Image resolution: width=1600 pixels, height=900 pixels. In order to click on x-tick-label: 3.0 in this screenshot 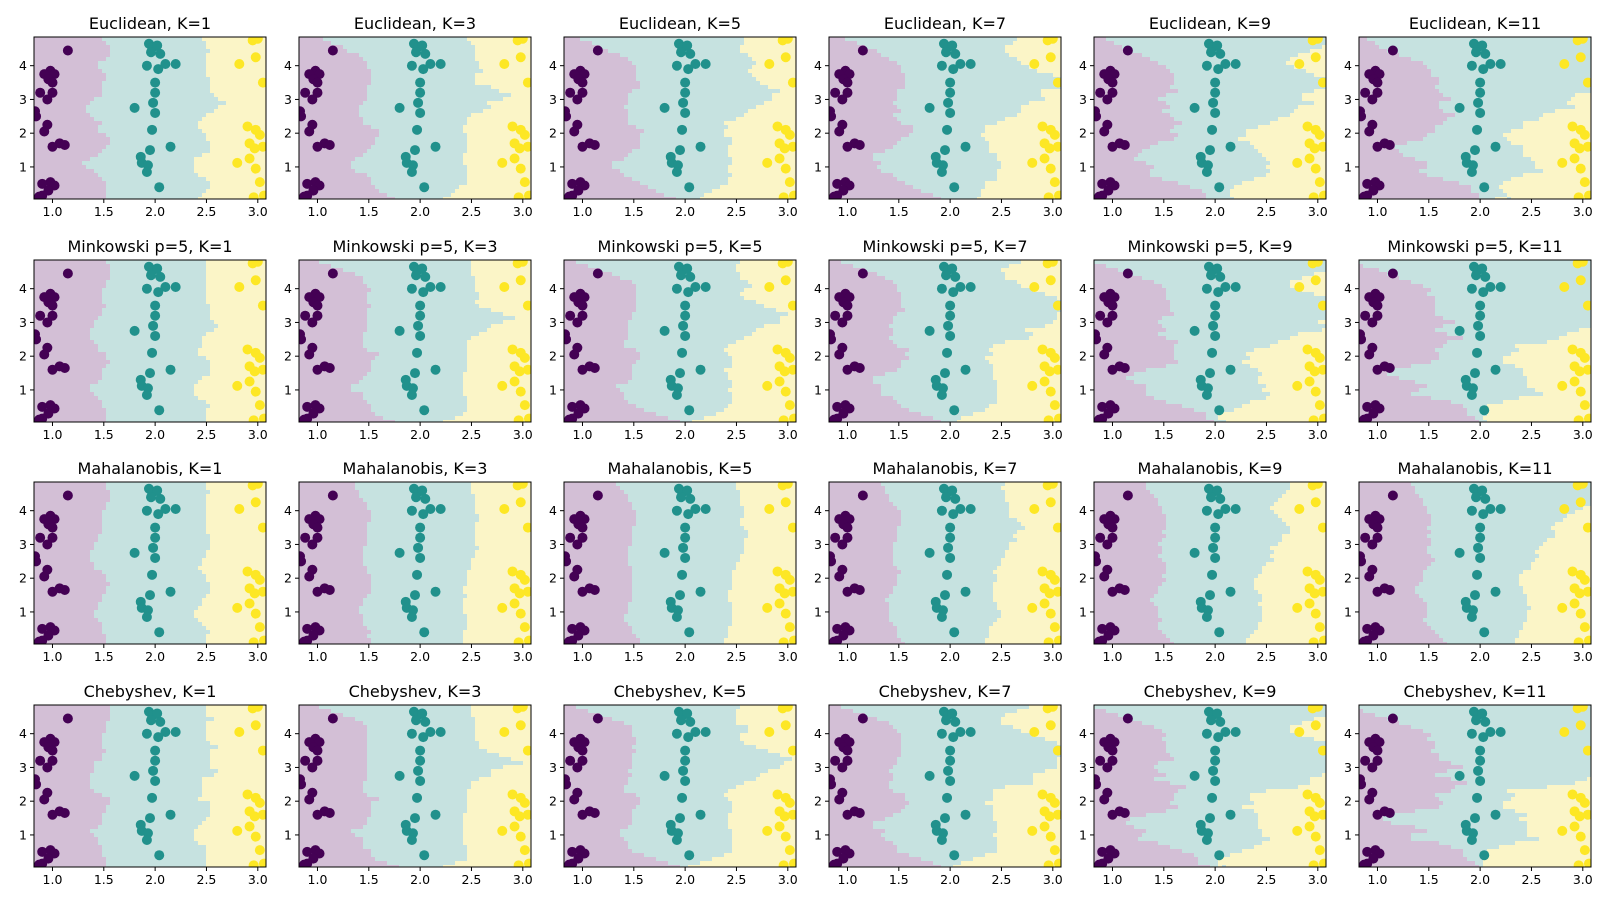, I will do `click(788, 434)`.